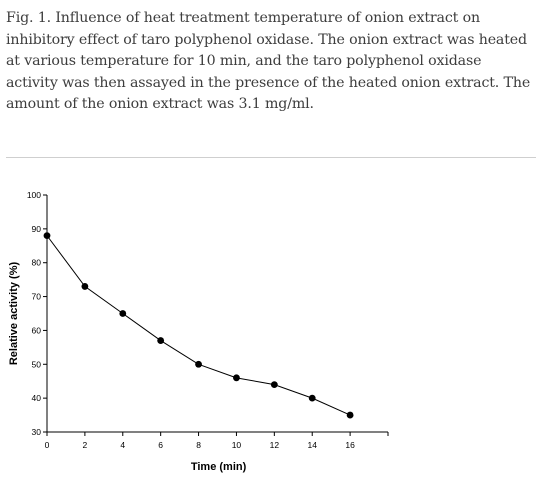 This screenshot has height=479, width=538. What do you see at coordinates (312, 445) in the screenshot?
I see `x-tick-label: 14` at bounding box center [312, 445].